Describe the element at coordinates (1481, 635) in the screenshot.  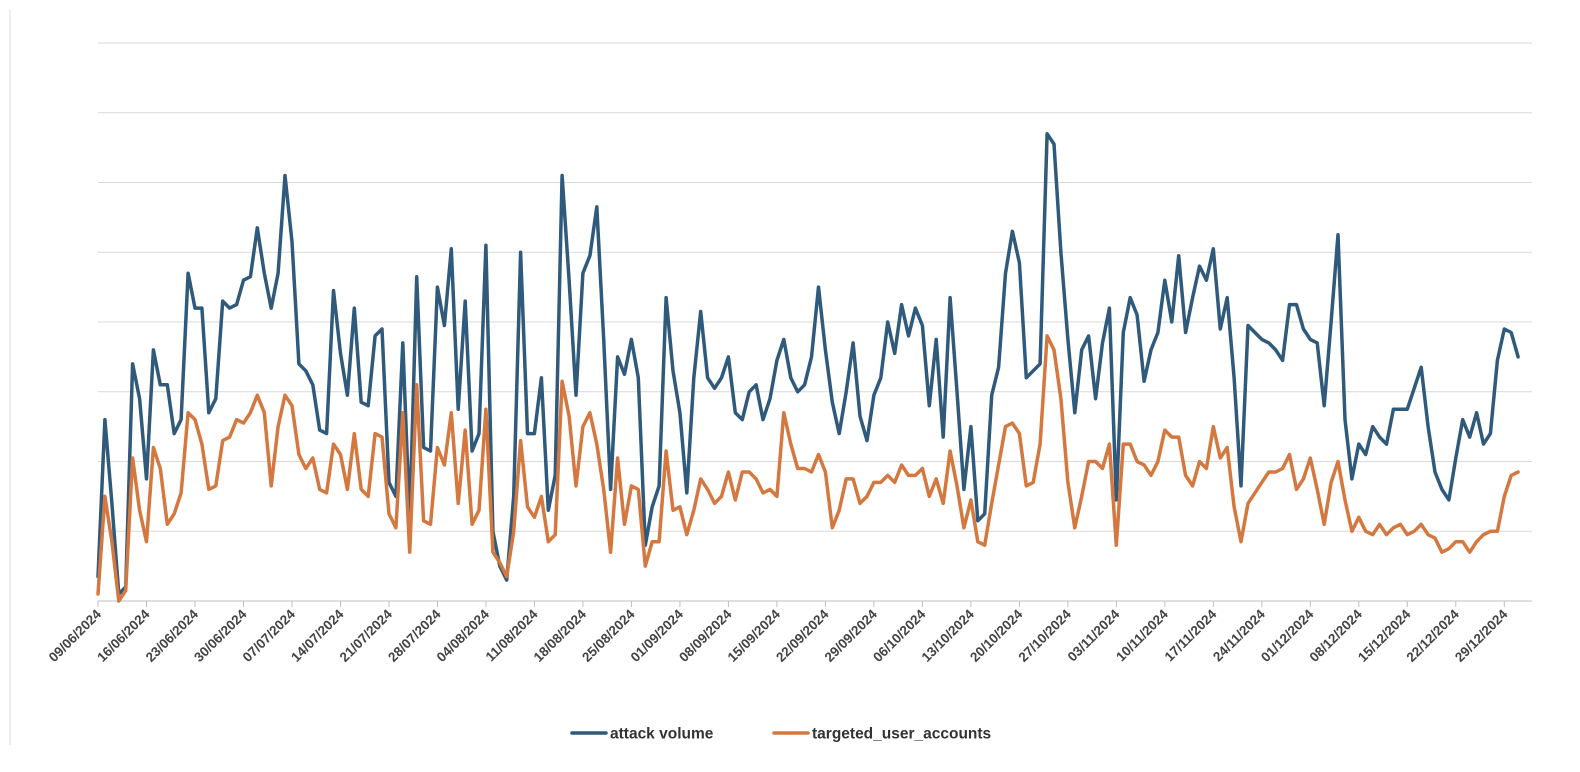
I see `x-tick-label: 29/12/2024` at that location.